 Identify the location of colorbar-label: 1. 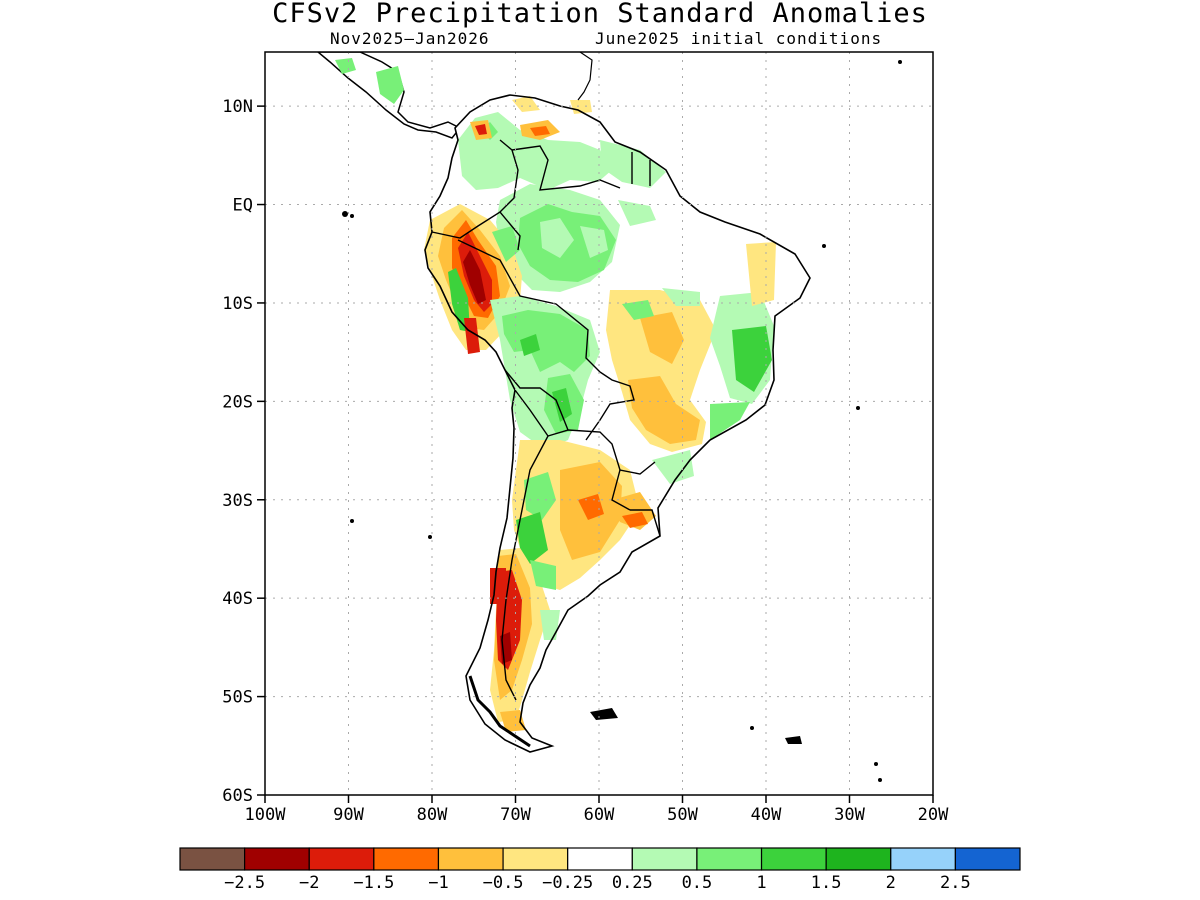
(761, 883).